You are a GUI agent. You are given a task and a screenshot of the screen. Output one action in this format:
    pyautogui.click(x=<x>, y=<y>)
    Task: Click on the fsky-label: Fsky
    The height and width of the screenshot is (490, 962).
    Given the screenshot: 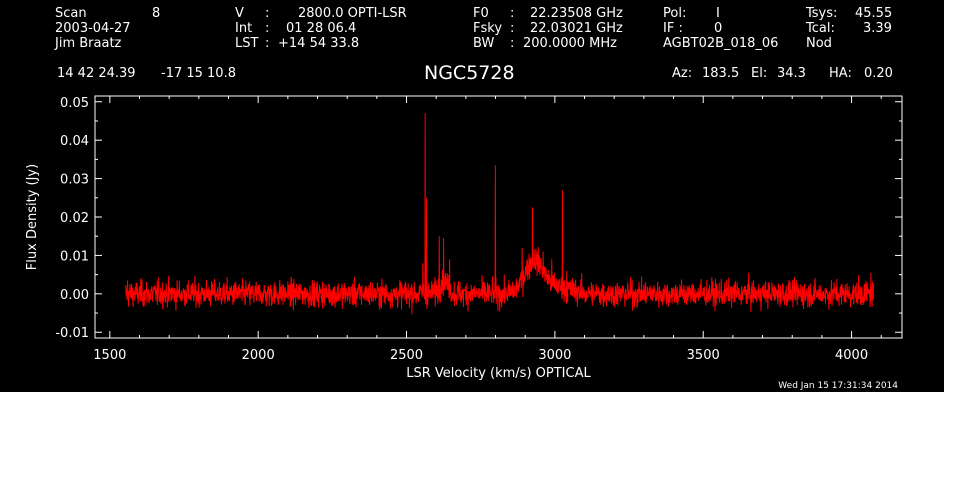 What is the action you would take?
    pyautogui.click(x=488, y=28)
    